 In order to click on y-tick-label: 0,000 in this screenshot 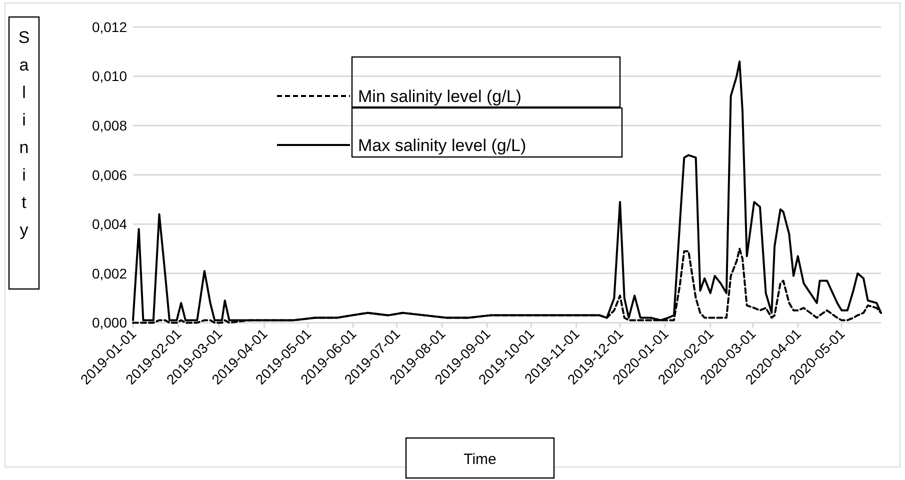, I will do `click(110, 322)`.